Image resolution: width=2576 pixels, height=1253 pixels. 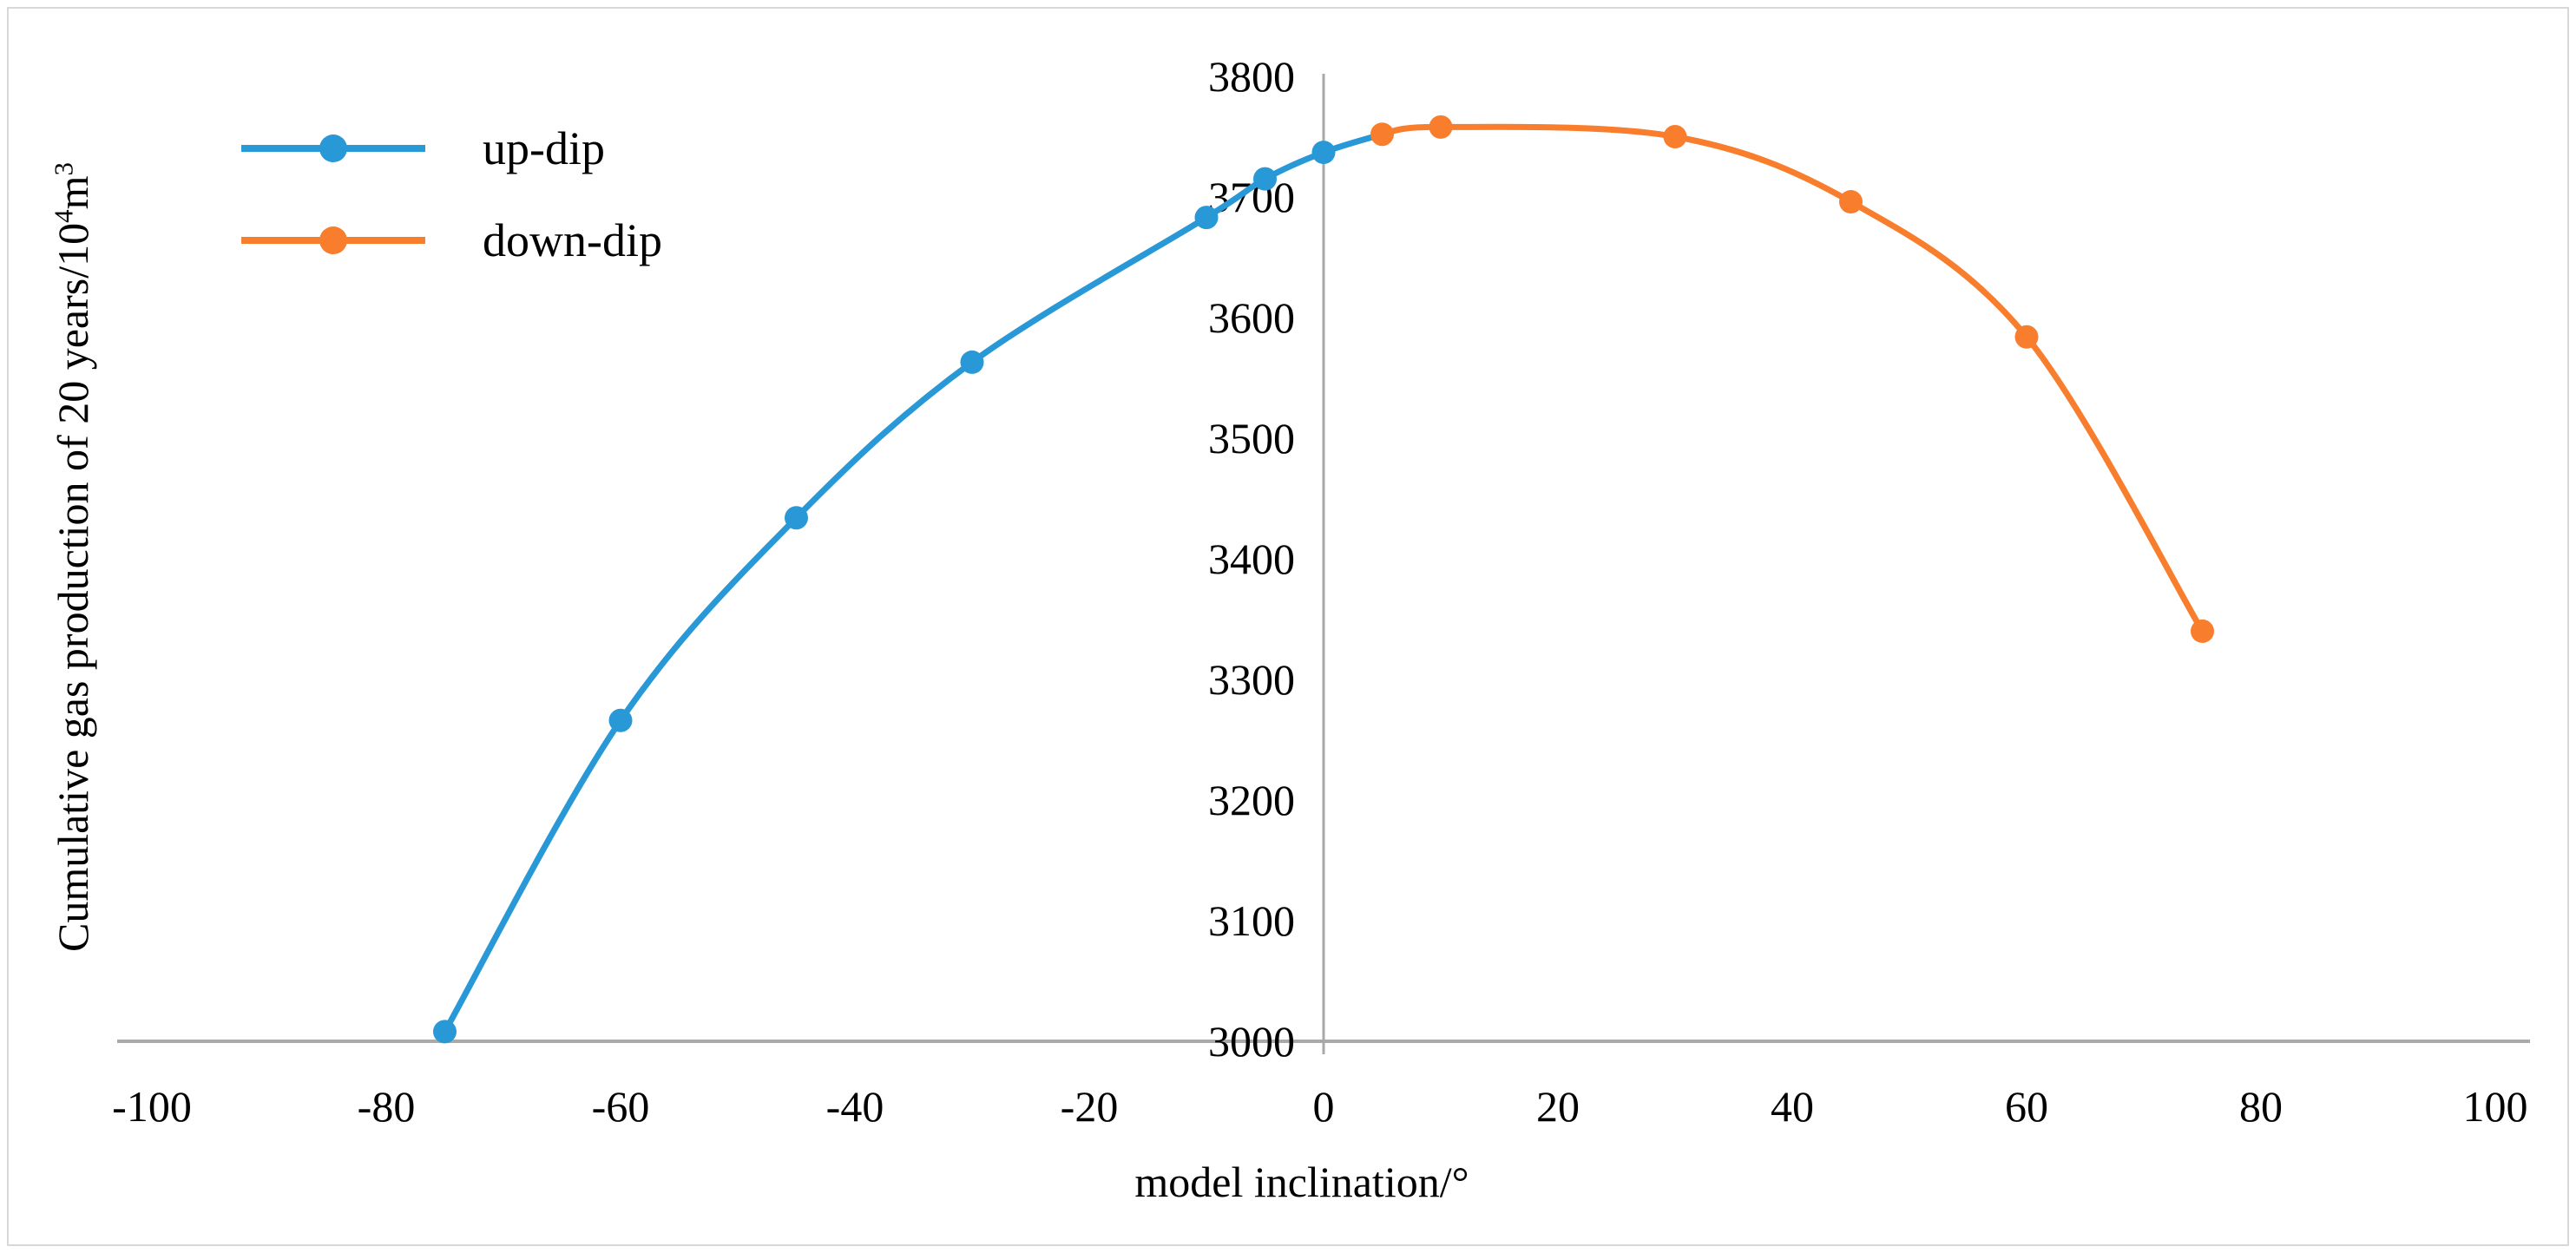 What do you see at coordinates (1792, 378) in the screenshot?
I see `series-line-down-dip` at bounding box center [1792, 378].